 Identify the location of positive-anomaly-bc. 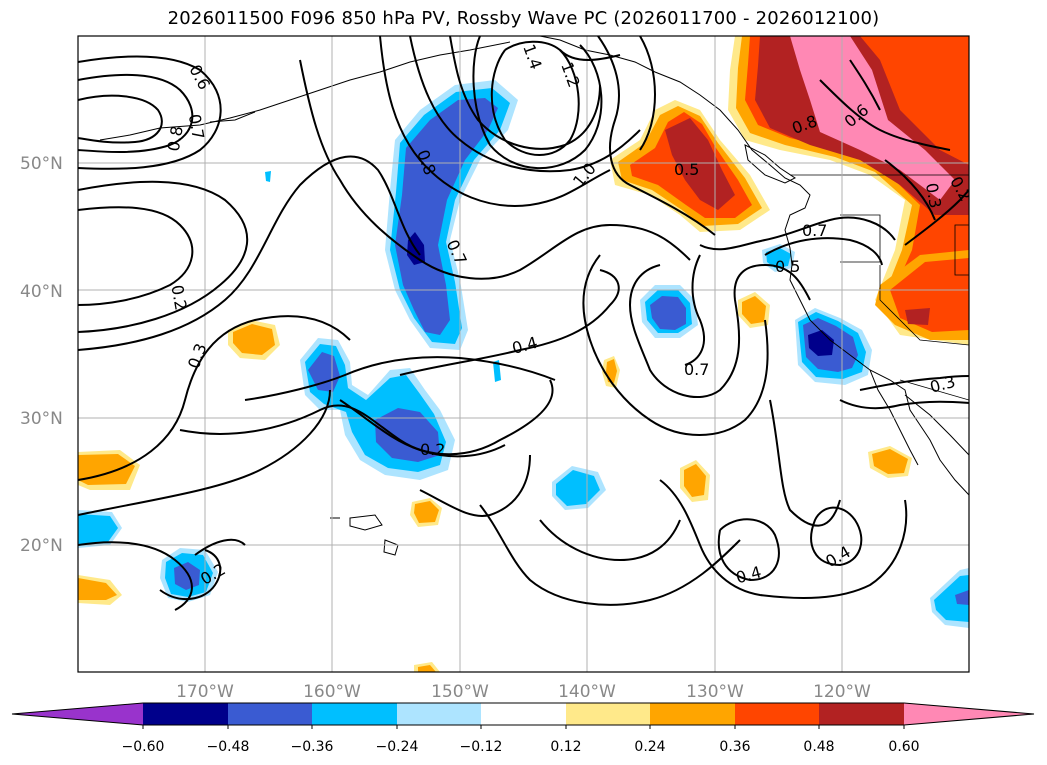
(690, 166).